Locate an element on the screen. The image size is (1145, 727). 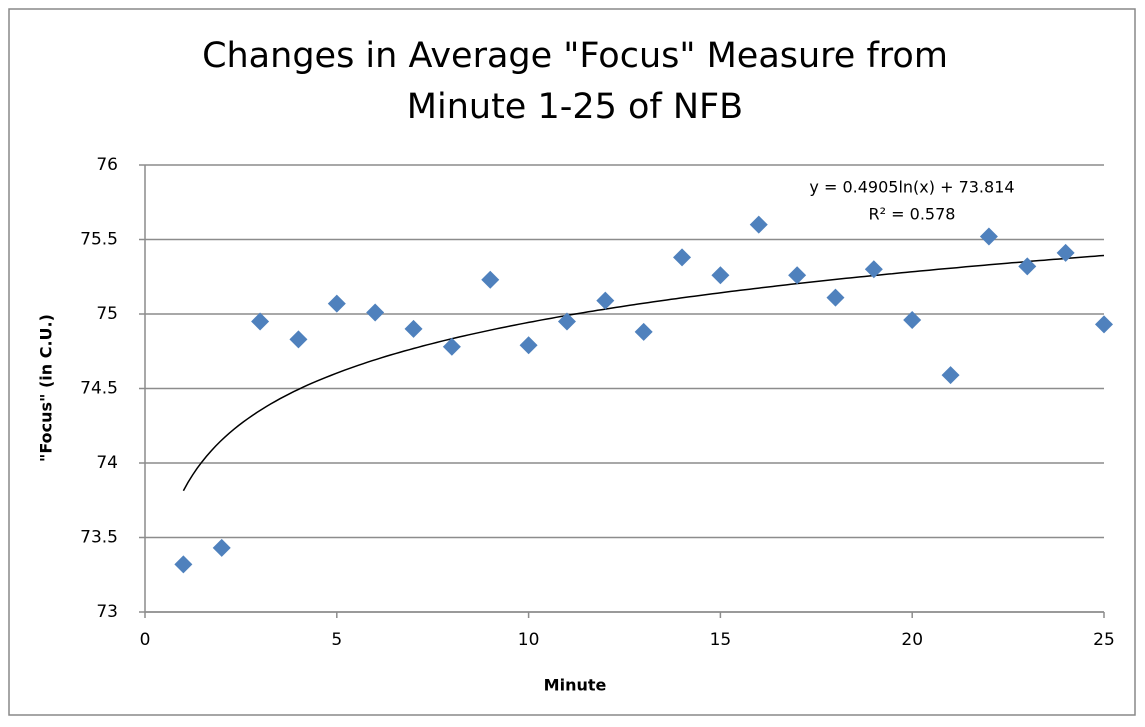
y-tick-label: 75.5 is located at coordinates (99, 240).